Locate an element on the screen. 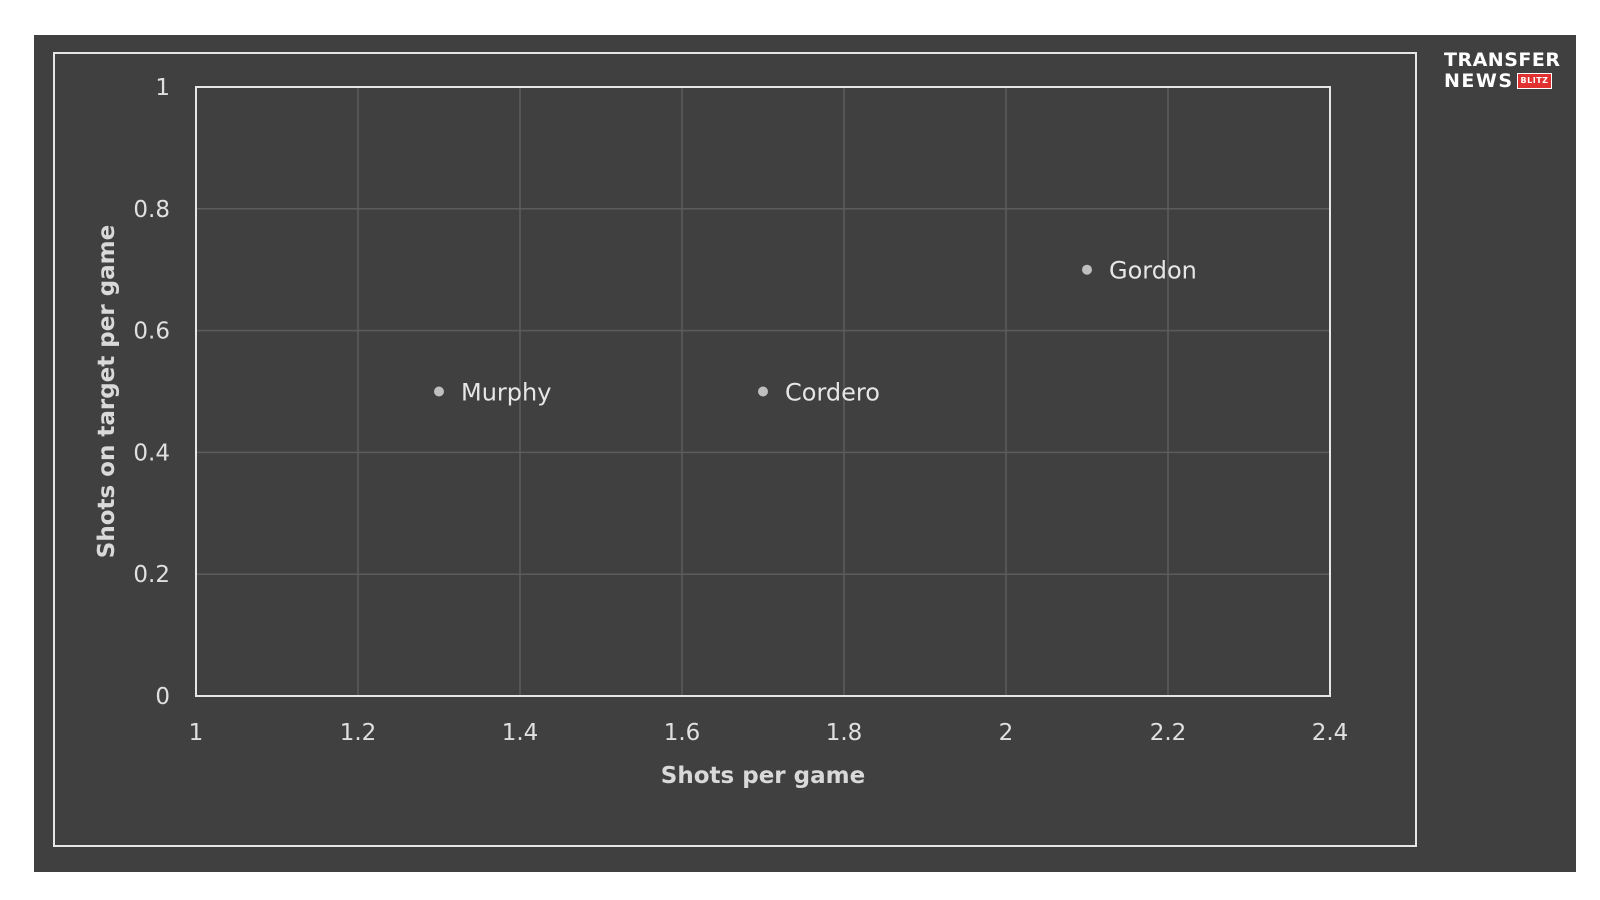  x-tick-label: 1.8 is located at coordinates (844, 733).